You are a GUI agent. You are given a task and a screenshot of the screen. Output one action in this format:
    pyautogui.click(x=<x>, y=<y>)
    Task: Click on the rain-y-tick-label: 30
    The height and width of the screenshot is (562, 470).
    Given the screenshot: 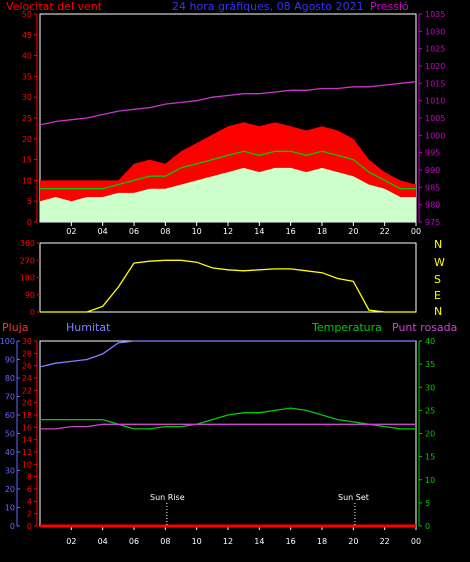 What is the action you would take?
    pyautogui.click(x=27, y=341)
    